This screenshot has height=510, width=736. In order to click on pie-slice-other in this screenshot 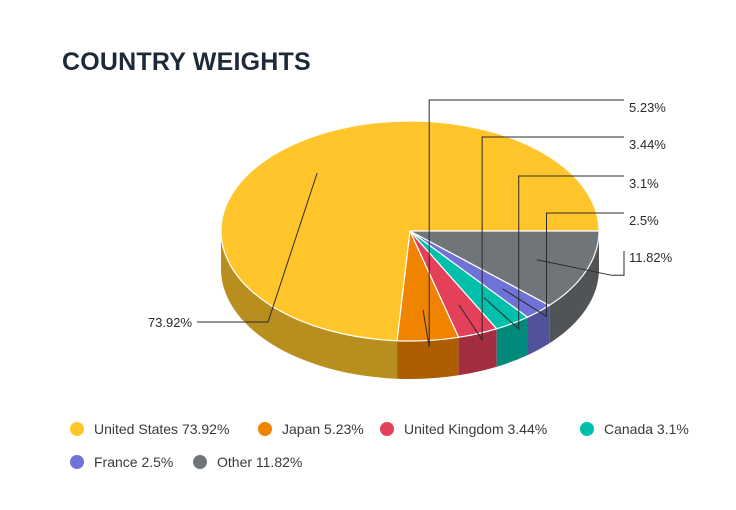, I will do `click(504, 268)`.